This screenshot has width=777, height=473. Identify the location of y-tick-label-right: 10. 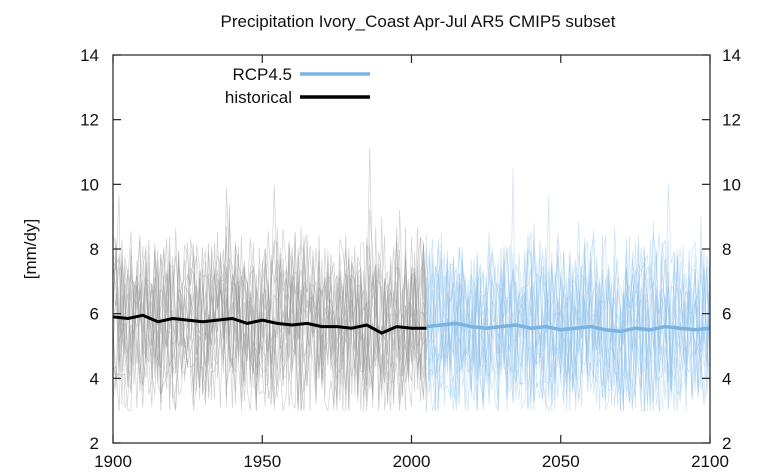
(731, 184).